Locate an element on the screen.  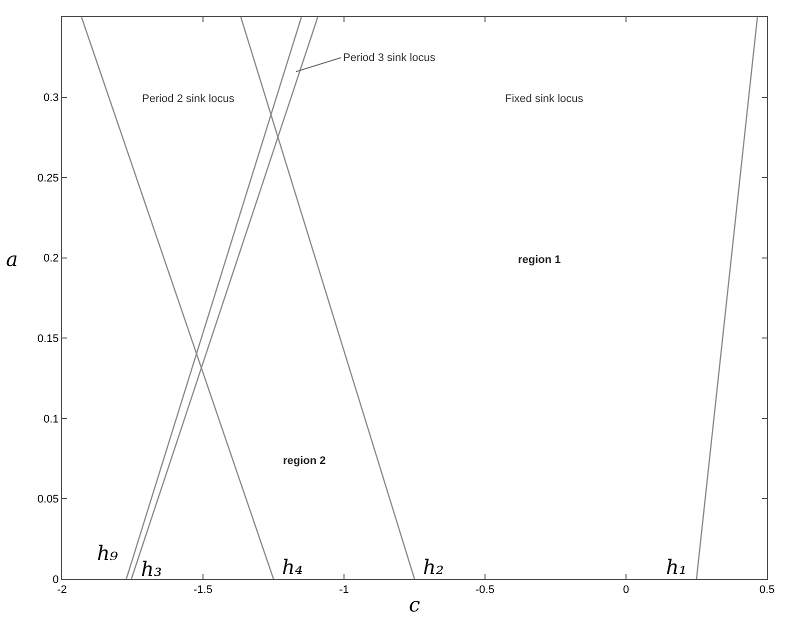
annotation: region 2 is located at coordinates (304, 461).